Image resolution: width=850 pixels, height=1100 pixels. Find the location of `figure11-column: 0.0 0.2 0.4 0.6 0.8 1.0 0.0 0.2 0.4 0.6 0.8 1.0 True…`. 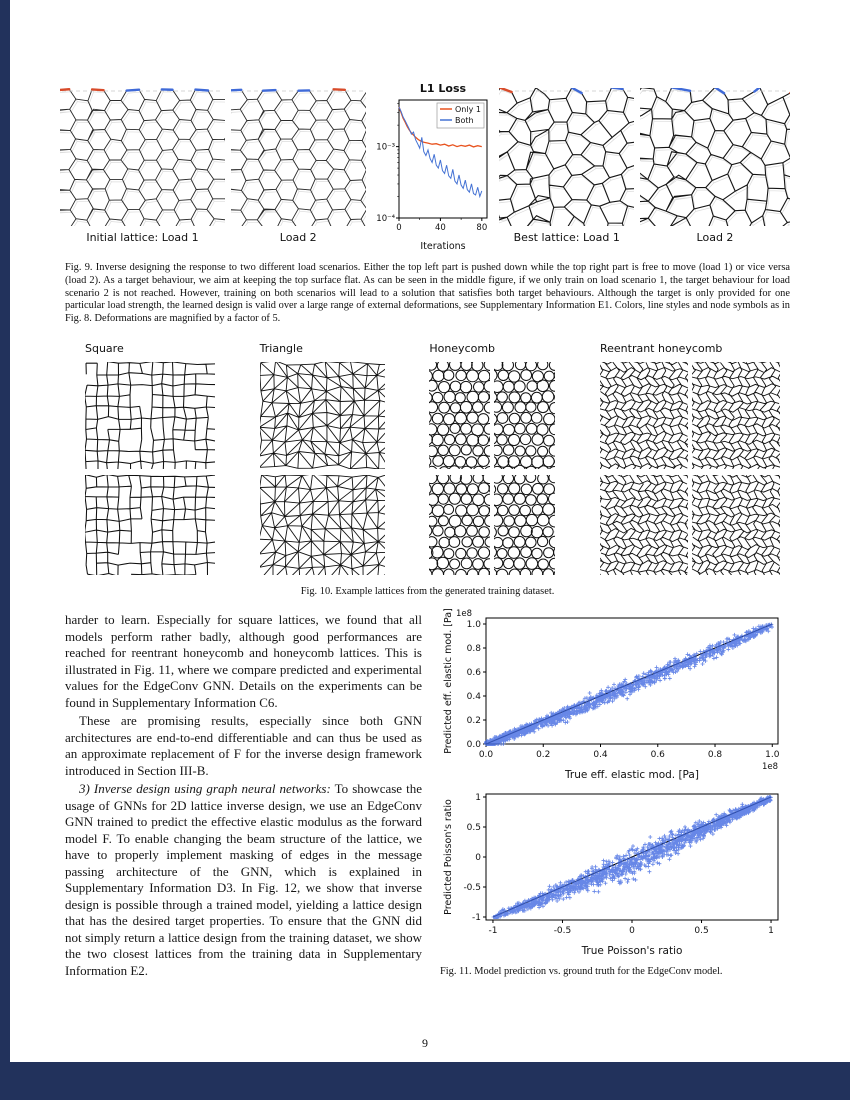

figure11-column: 0.0 0.2 0.4 0.6 0.8 1.0 0.0 0.2 0.4 0.6 0.8 1.0 True… is located at coordinates (617, 792).